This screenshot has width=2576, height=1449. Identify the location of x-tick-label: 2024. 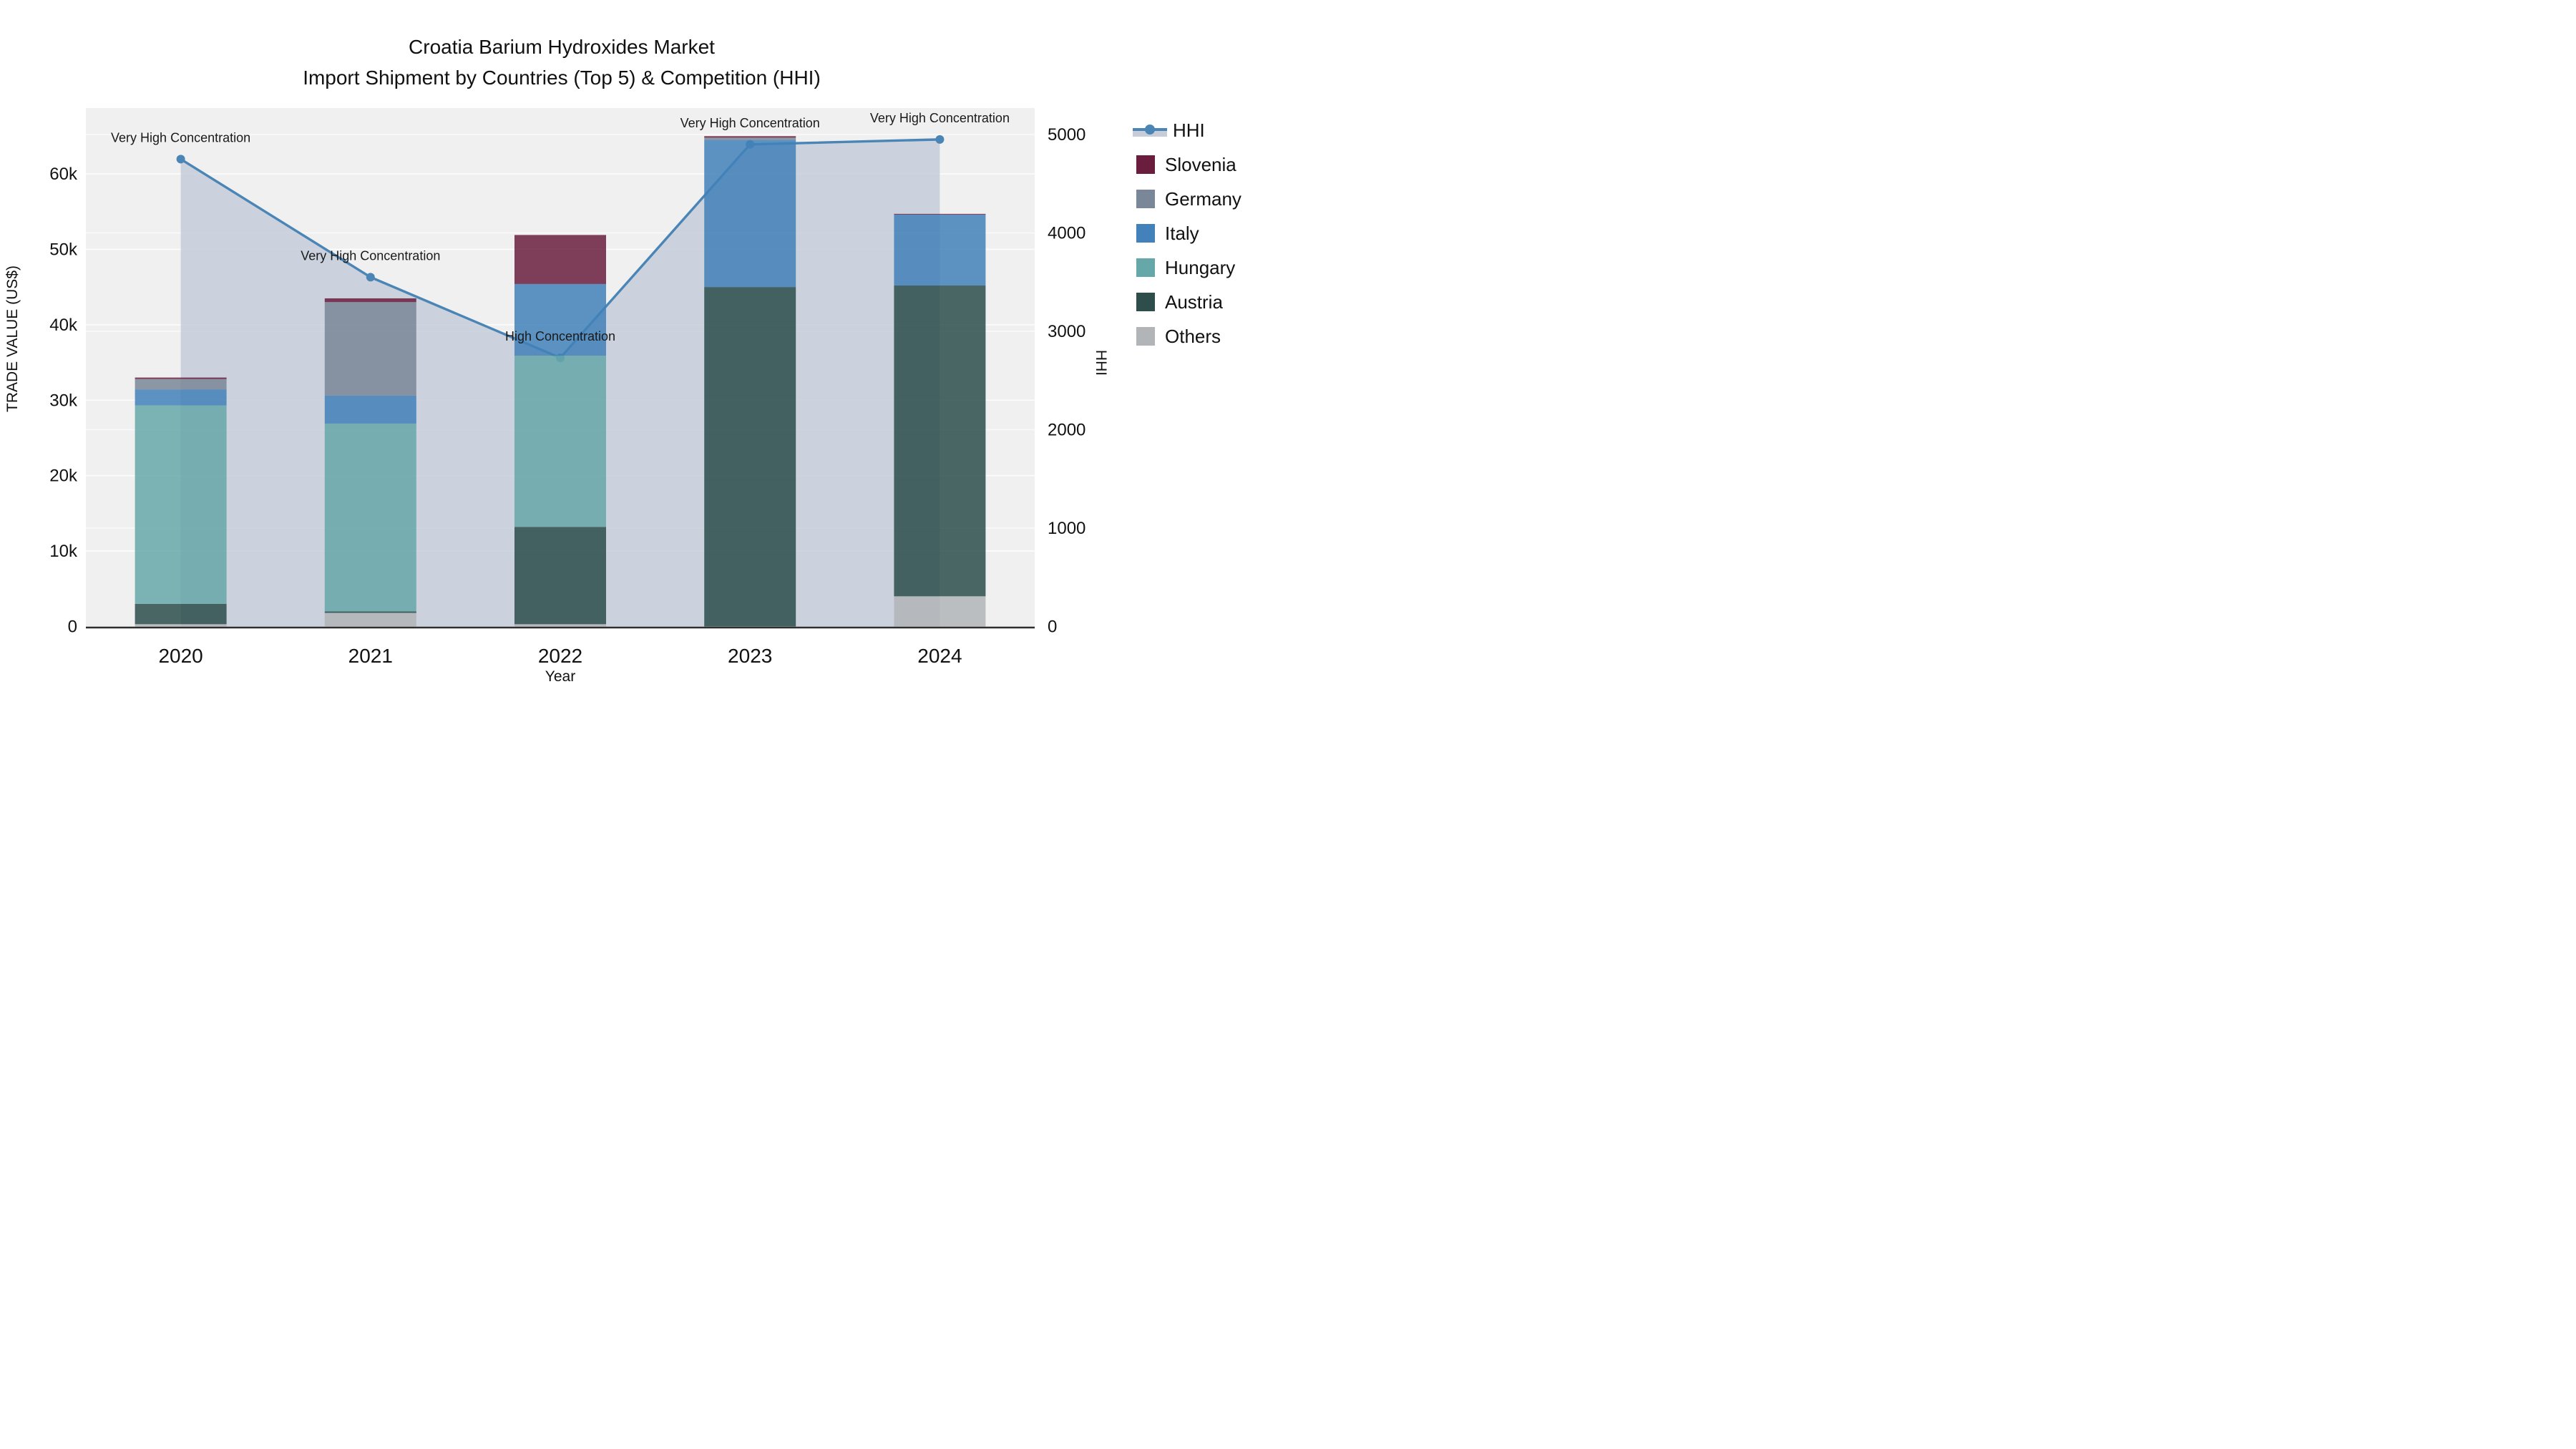
(939, 656).